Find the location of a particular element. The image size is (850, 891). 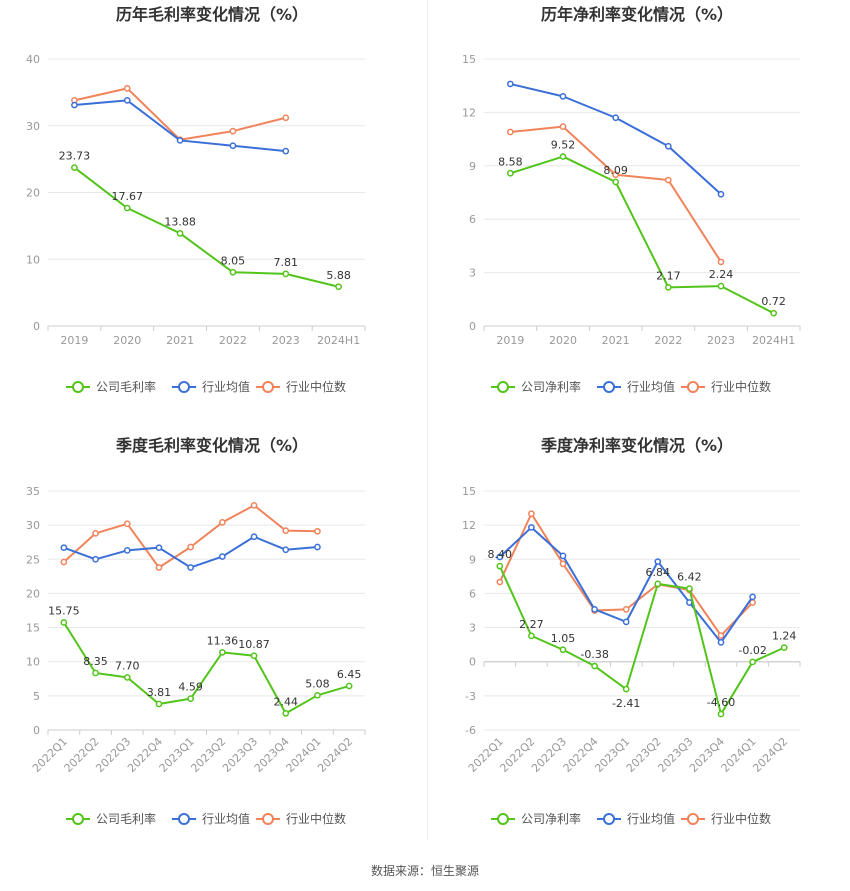

x-tick-label: 2020 is located at coordinates (563, 340).